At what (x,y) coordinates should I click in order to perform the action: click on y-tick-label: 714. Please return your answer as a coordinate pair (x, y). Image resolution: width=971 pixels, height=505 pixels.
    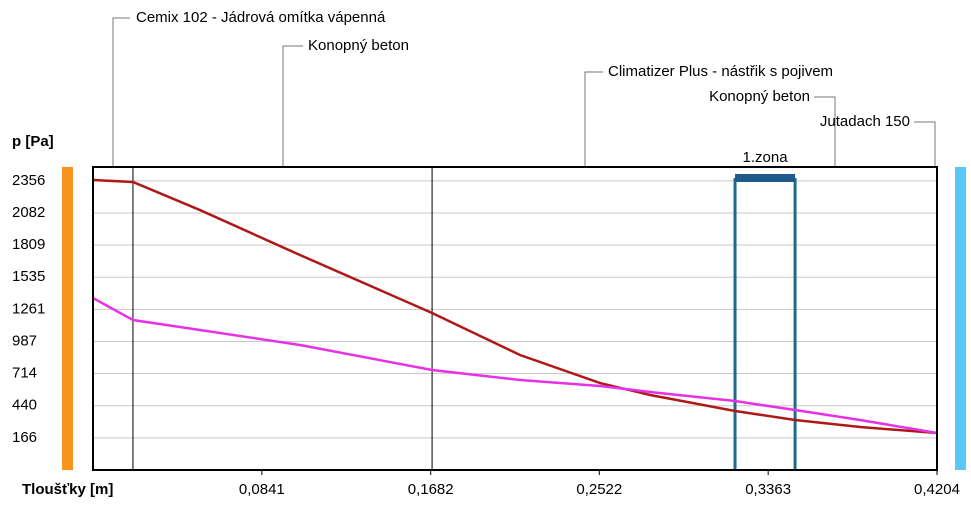
    Looking at the image, I should click on (24, 373).